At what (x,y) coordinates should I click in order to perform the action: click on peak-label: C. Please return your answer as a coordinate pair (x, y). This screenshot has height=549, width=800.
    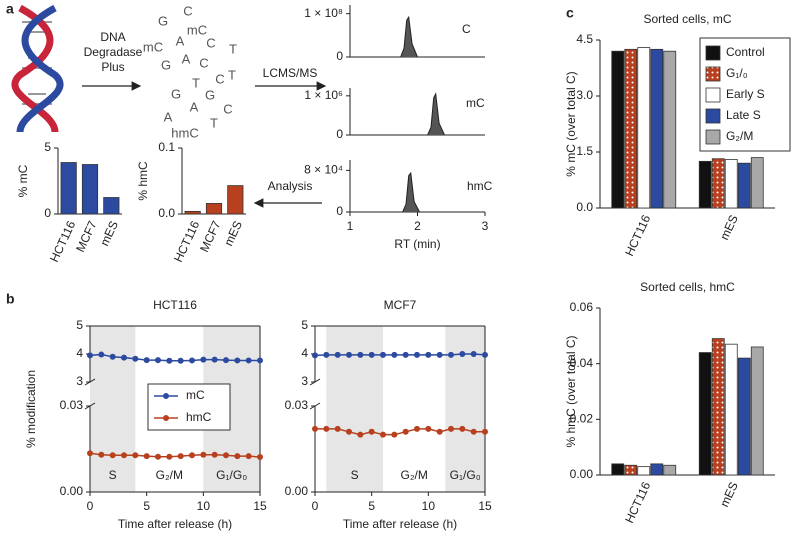
    Looking at the image, I should click on (466, 29).